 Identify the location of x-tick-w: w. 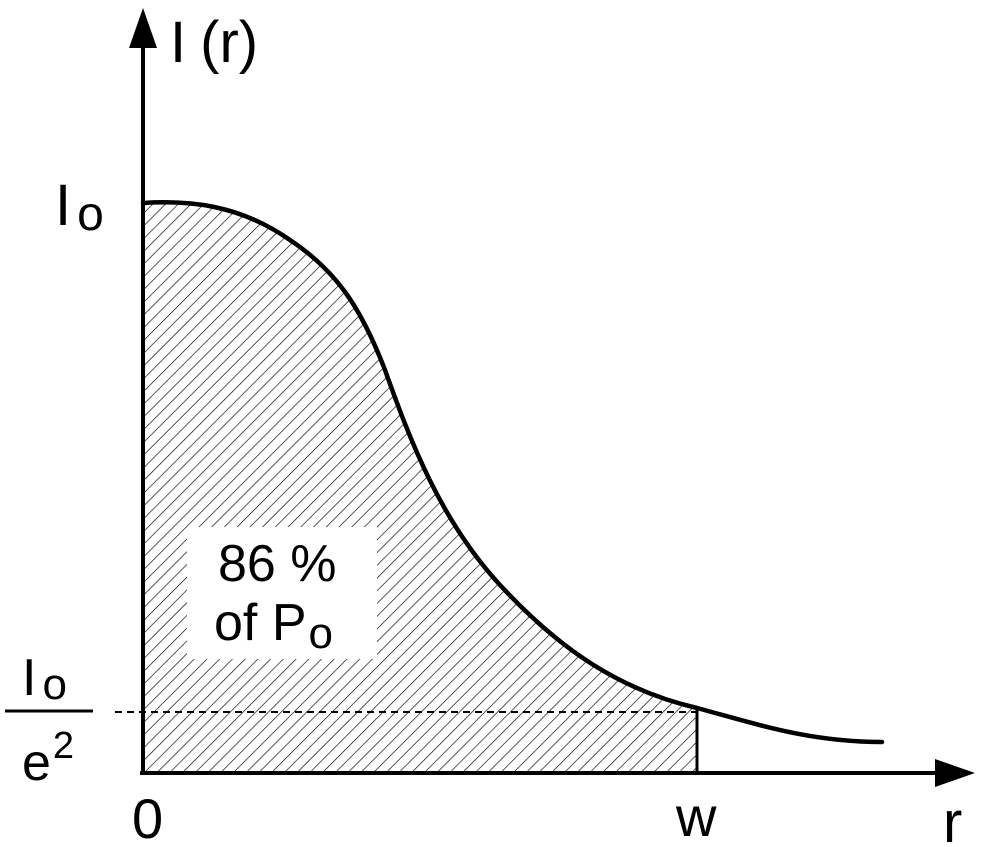
(696, 816).